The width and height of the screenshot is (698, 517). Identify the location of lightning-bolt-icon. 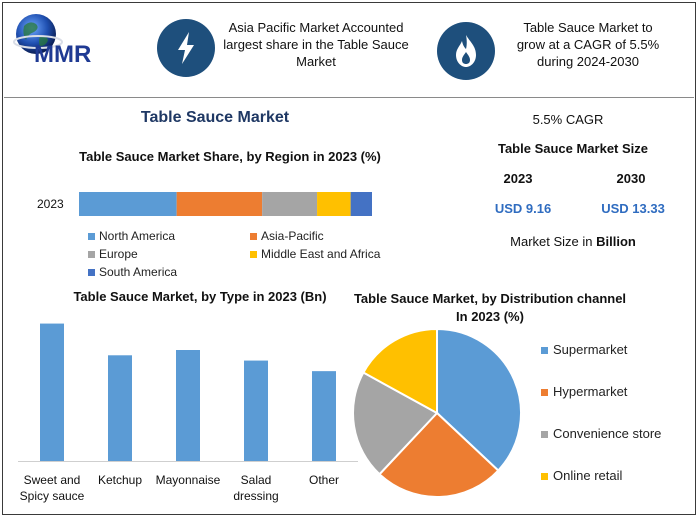
(186, 48).